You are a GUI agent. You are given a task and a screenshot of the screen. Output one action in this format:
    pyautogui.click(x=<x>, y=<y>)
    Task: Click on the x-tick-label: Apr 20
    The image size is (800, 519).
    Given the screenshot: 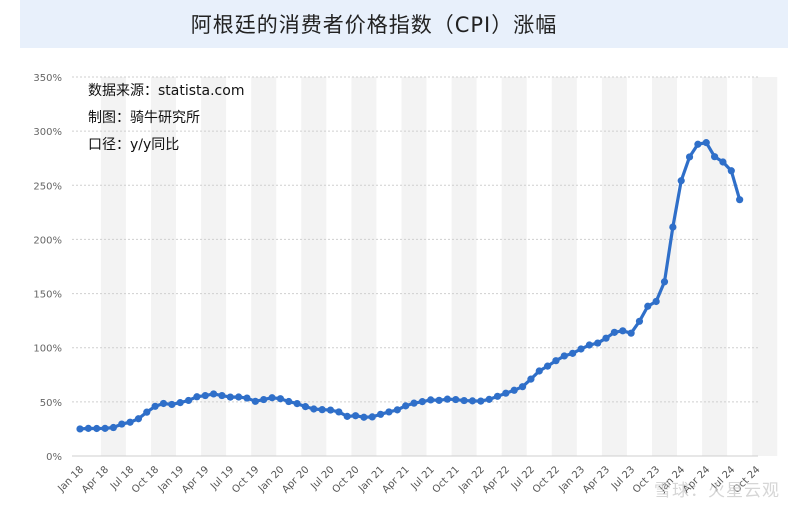 What is the action you would take?
    pyautogui.click(x=295, y=479)
    